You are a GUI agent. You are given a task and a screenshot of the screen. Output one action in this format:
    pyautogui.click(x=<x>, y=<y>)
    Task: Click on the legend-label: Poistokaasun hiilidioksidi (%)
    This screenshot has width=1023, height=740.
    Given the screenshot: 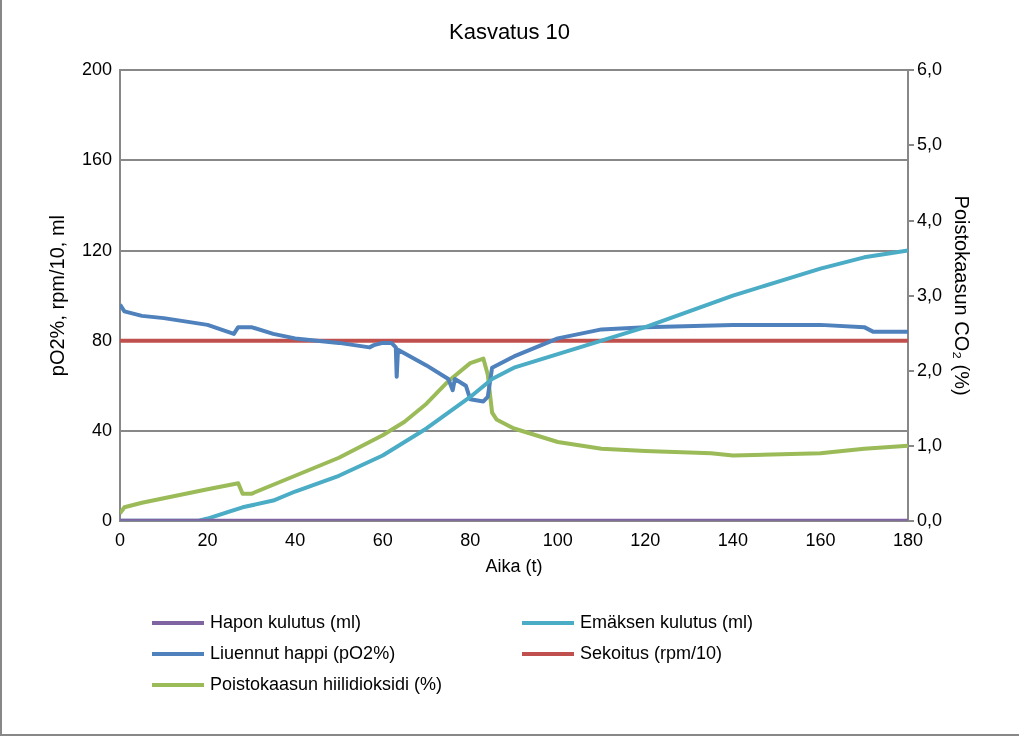 What is the action you would take?
    pyautogui.click(x=326, y=684)
    